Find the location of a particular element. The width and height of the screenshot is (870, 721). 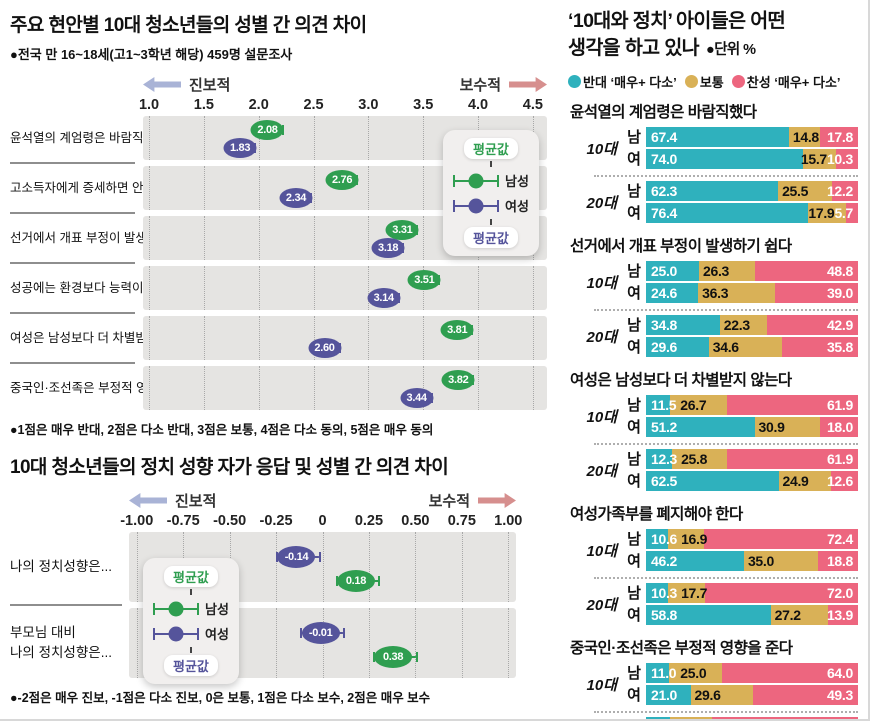

pair-bars: 남 11.5 26.7 61.9 여 51.2 30.9 18.0 is located at coordinates (740, 416).